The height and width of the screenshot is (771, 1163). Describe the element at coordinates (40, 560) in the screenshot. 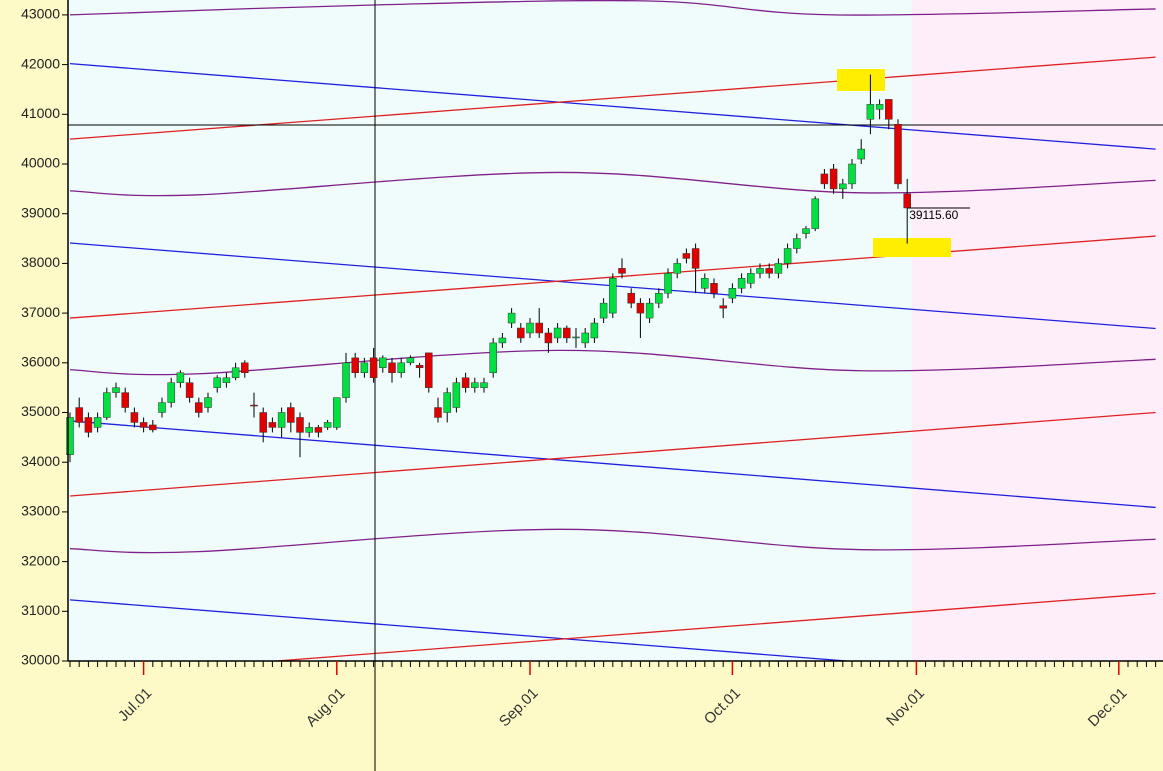

I see `y-tick-label: 32000` at that location.